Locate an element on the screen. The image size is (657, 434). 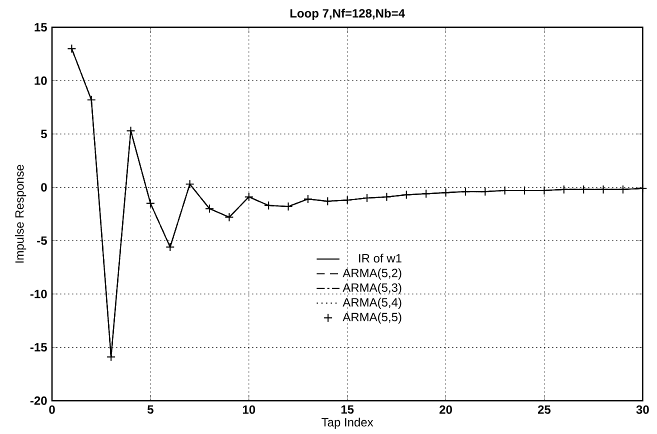
legend-label: ARMA(5,3) is located at coordinates (372, 288).